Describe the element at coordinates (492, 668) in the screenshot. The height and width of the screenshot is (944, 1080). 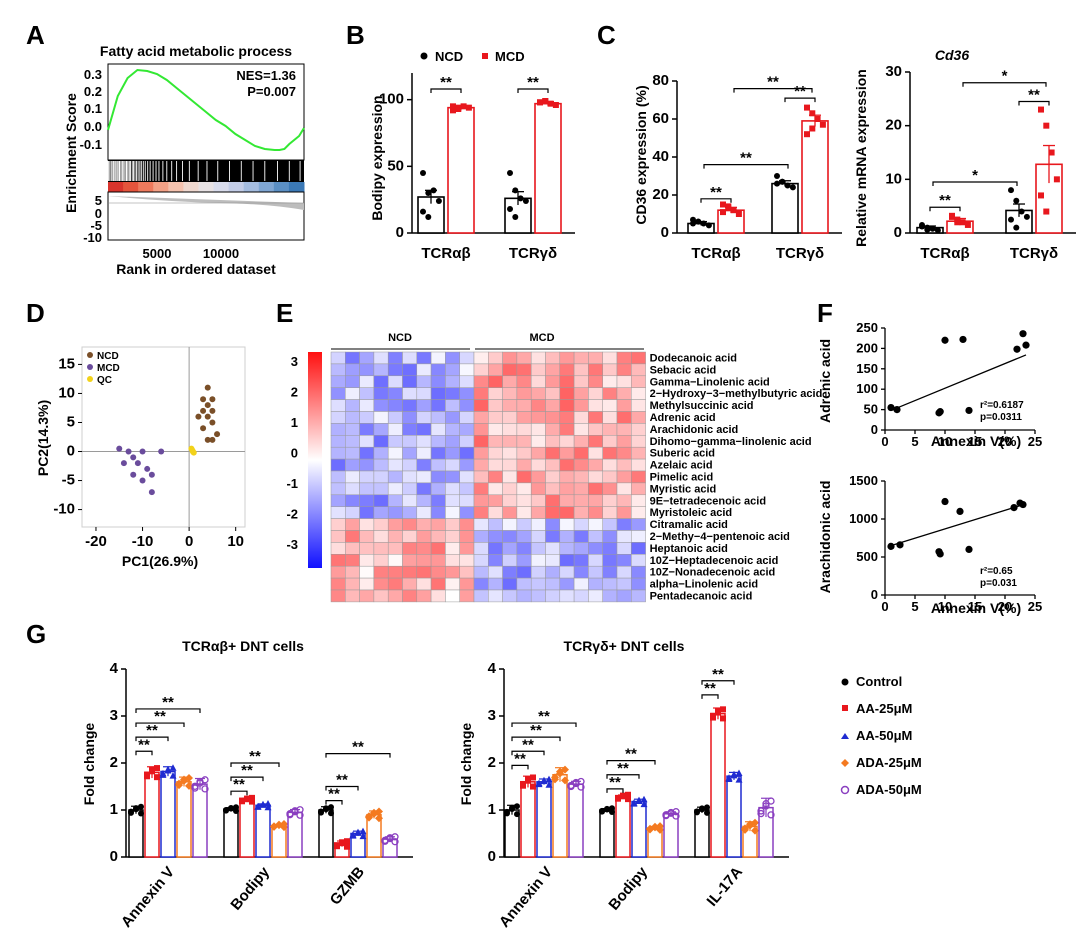
I see `g2-ytick: 4` at that location.